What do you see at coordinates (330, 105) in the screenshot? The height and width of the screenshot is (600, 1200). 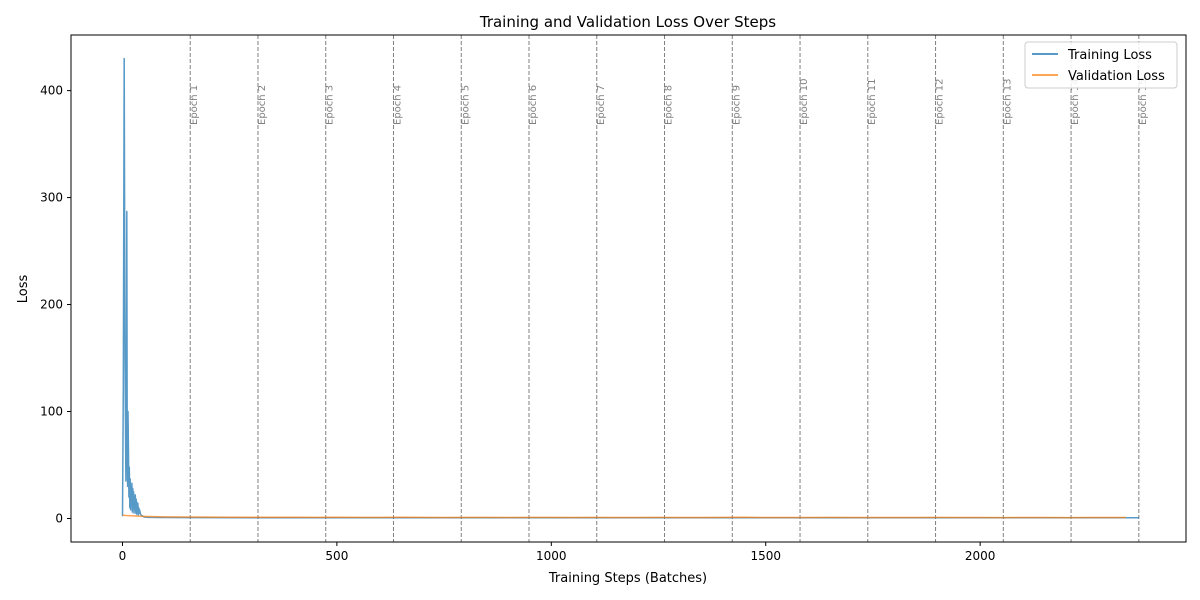 I see `epoch-label: Epoch 3` at bounding box center [330, 105].